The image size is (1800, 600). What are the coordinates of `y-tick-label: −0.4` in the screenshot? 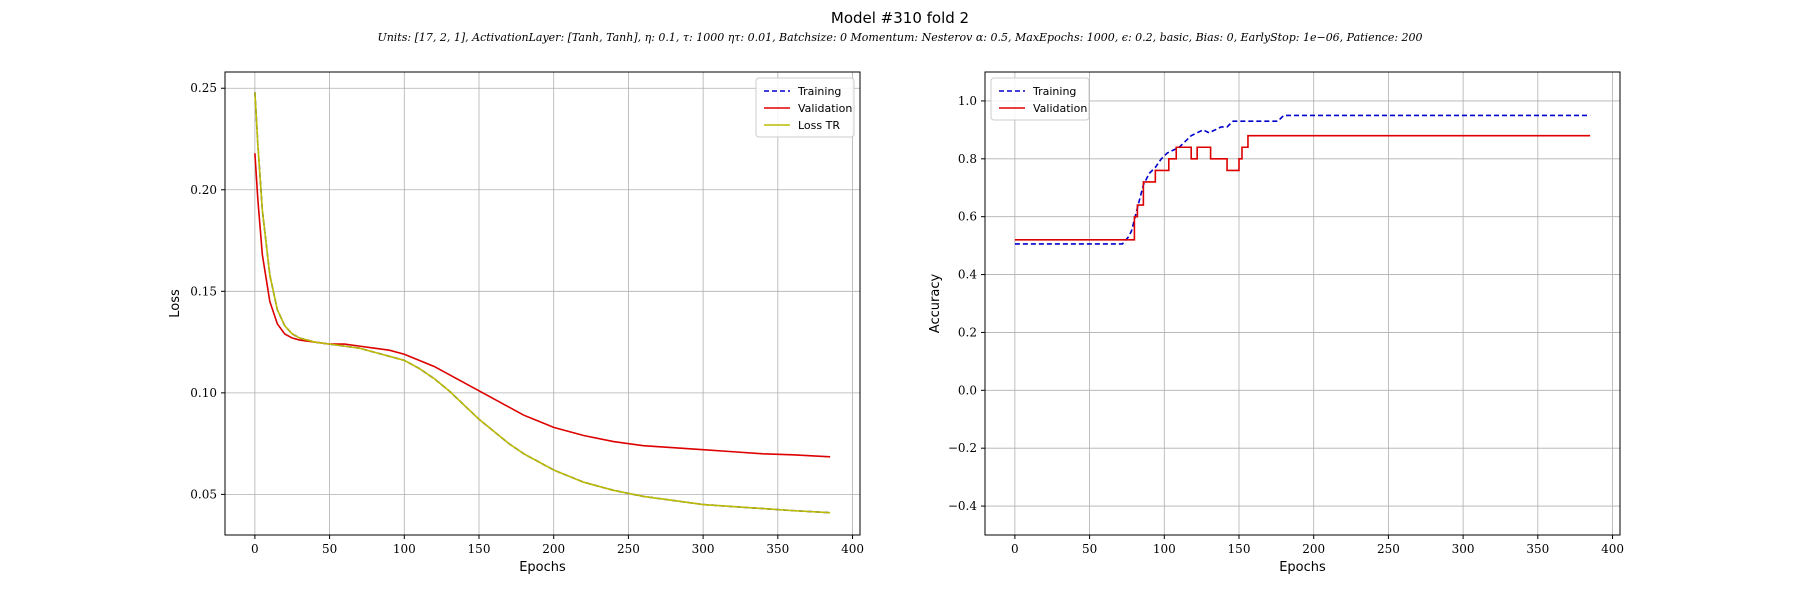 It's located at (963, 506).